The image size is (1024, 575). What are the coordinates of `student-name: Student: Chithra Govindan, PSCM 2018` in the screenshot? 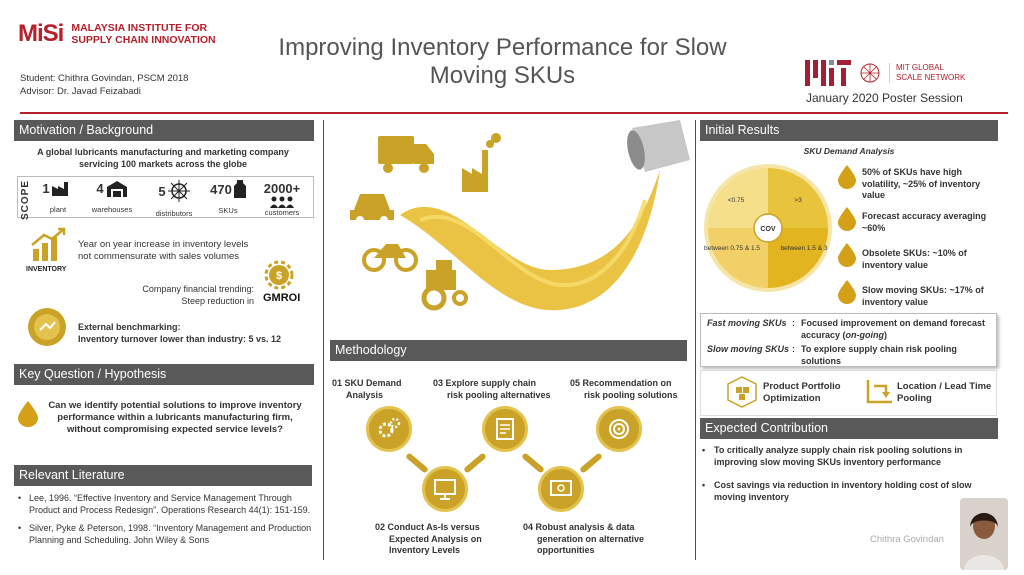 It's located at (104, 78).